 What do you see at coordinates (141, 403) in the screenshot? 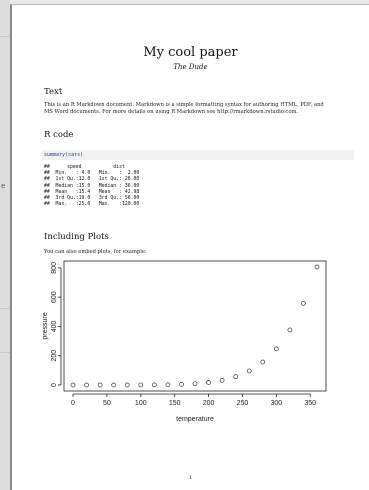
I see `x-tick-label: 100` at bounding box center [141, 403].